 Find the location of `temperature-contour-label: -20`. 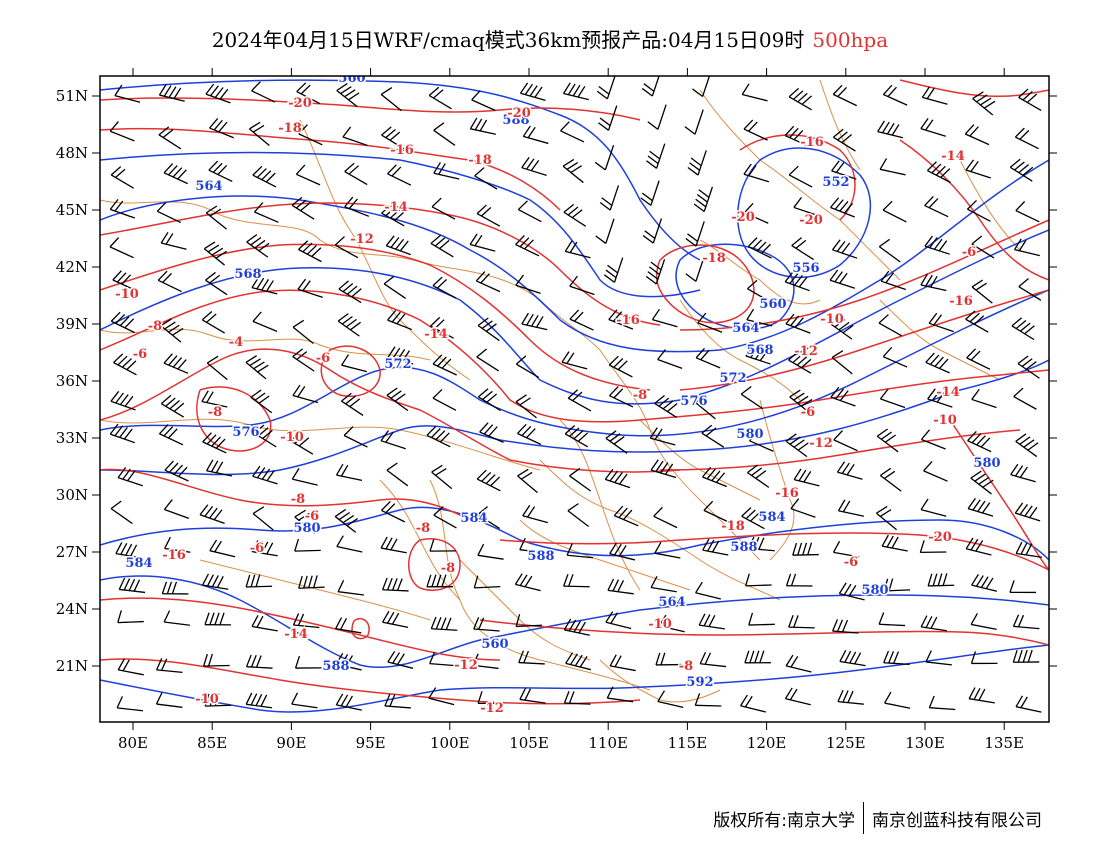

temperature-contour-label: -20 is located at coordinates (743, 217).